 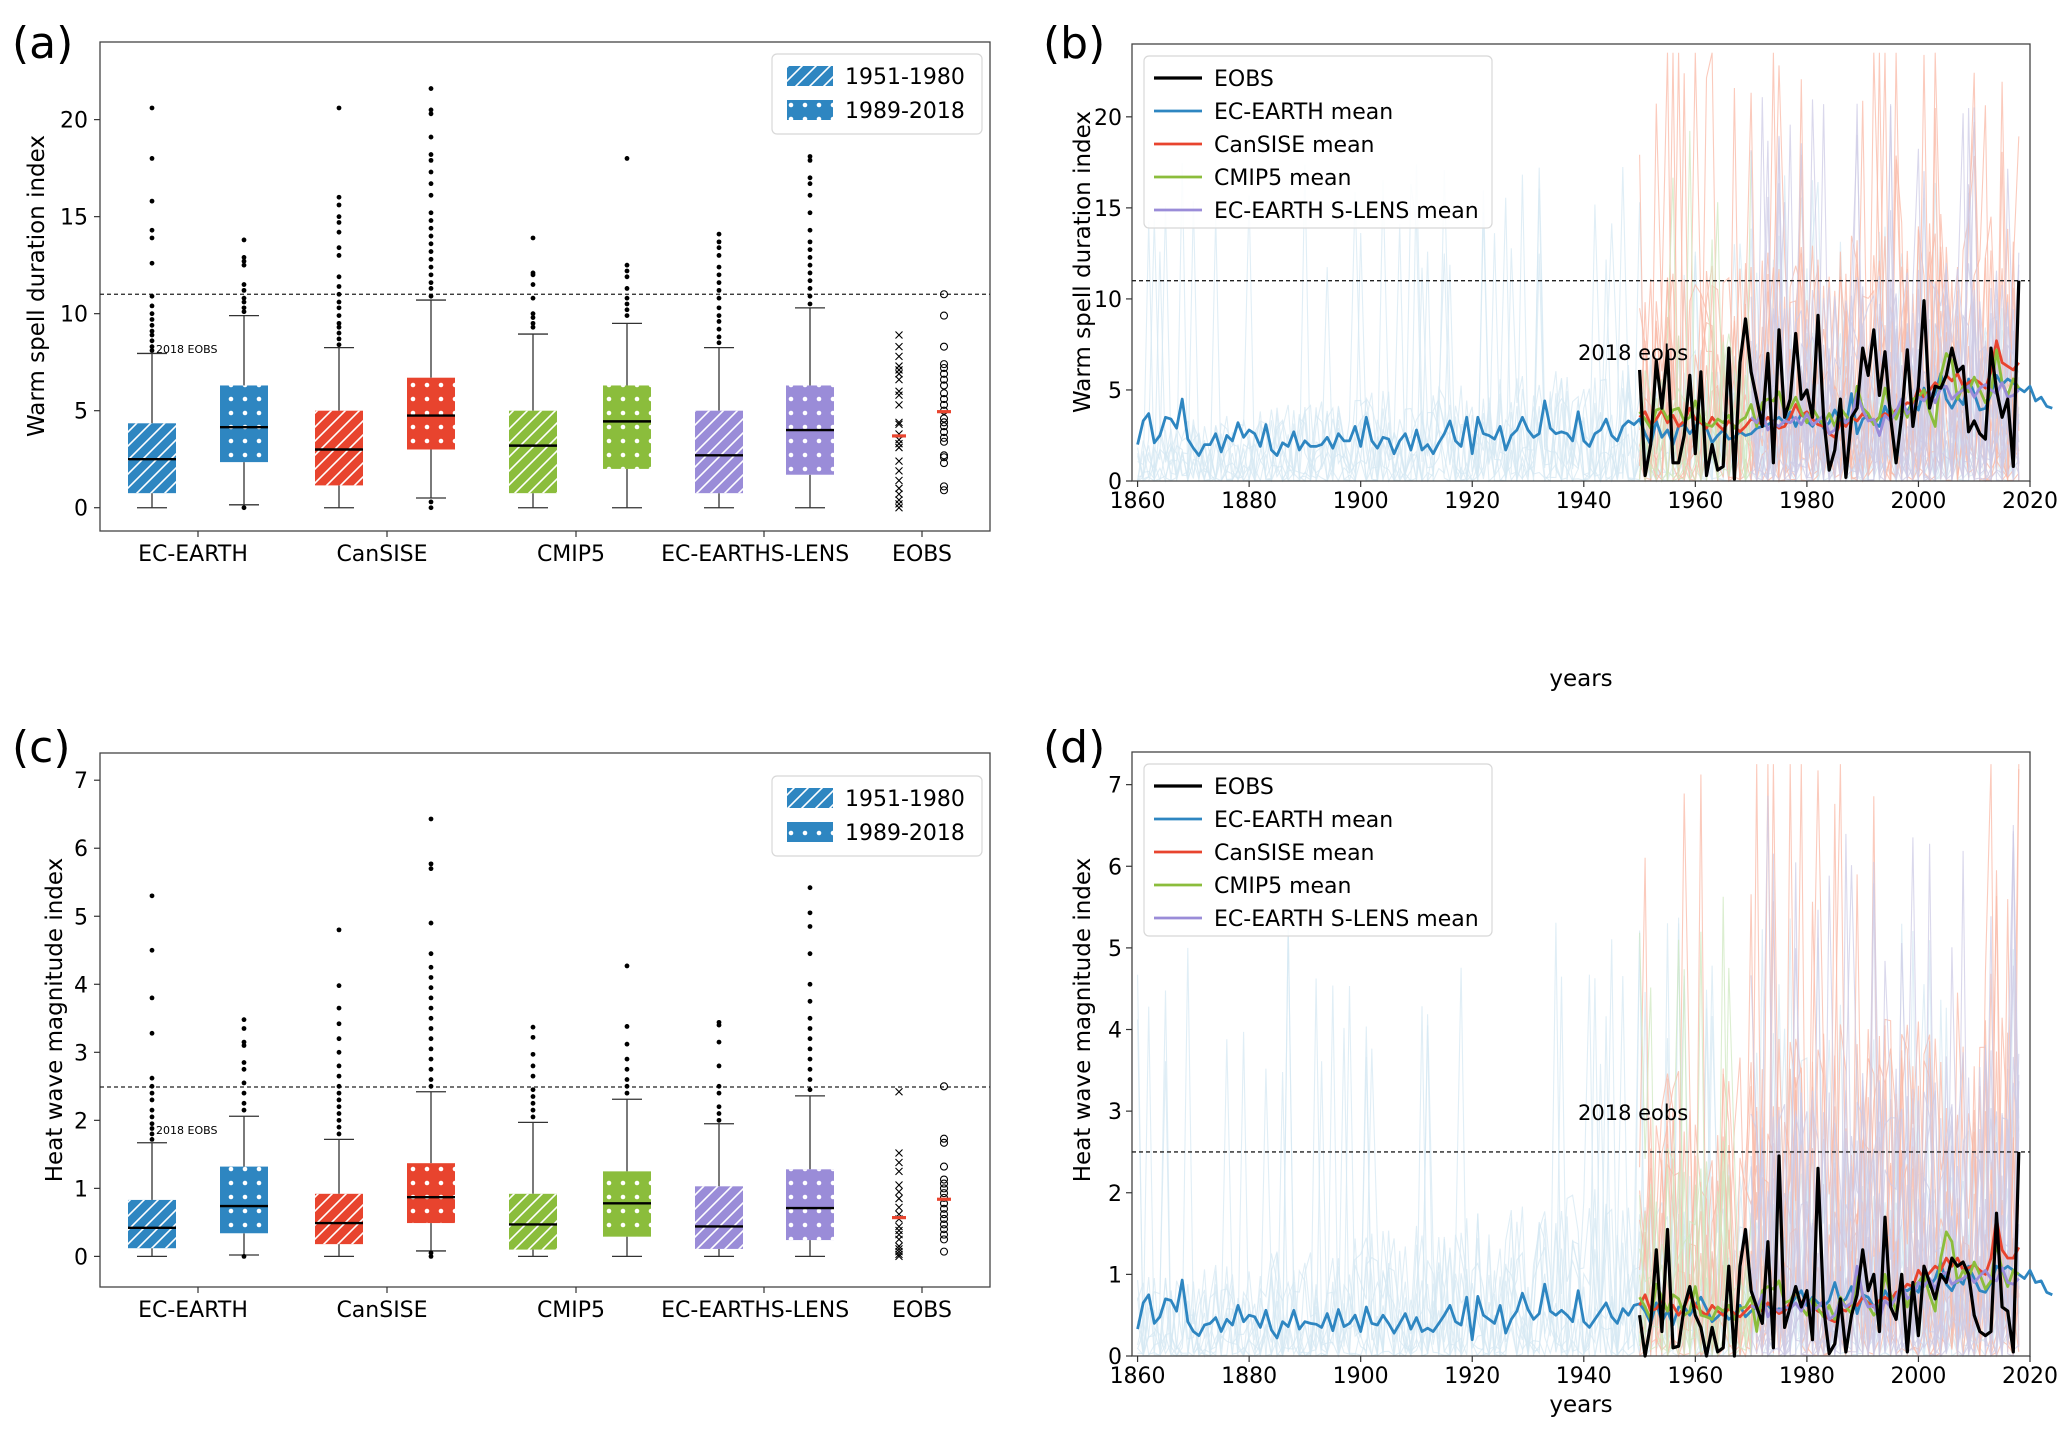 I want to click on y-tick-label: 2, so click(x=81, y=1121).